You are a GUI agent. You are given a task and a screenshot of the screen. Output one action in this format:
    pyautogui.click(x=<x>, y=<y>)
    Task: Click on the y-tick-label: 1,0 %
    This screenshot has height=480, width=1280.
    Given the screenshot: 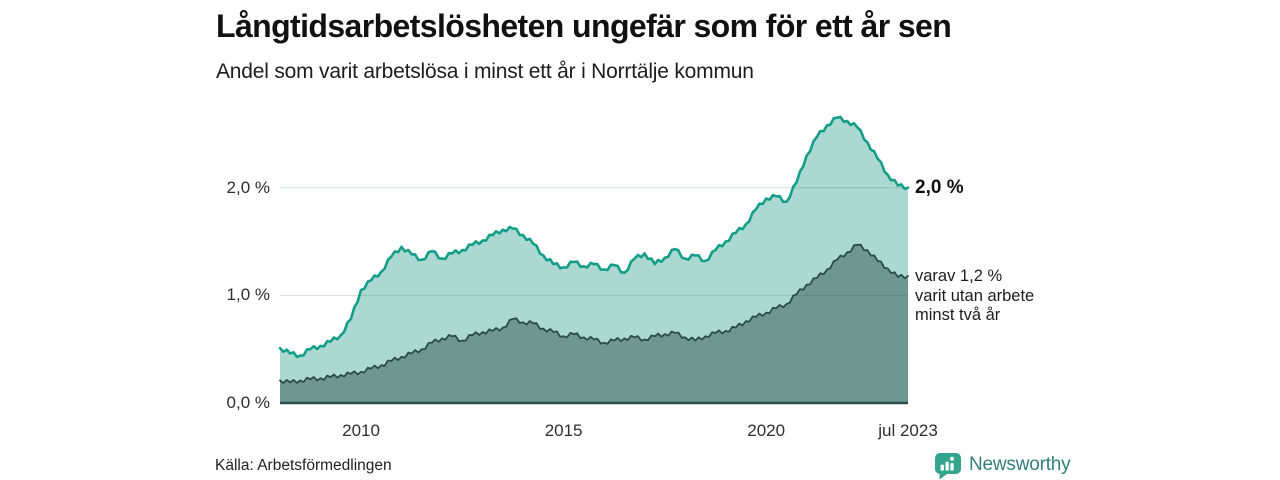 What is the action you would take?
    pyautogui.click(x=248, y=295)
    